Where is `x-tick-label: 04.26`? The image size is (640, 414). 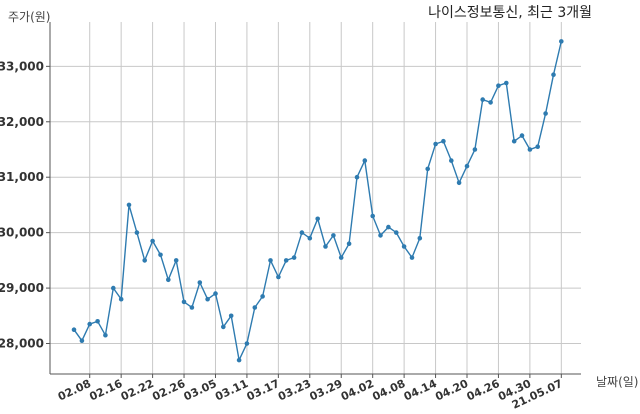
x-tick-label: 04.26 is located at coordinates (483, 390).